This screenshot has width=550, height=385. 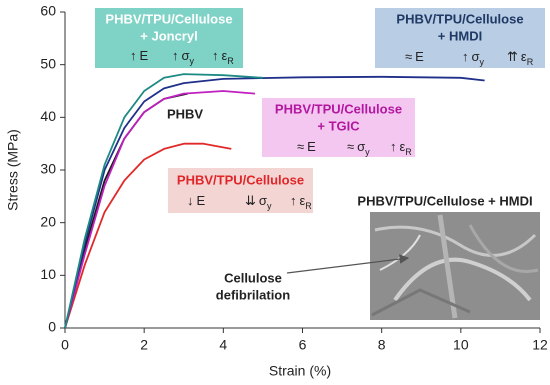 I want to click on annotation-title: + HMDI, so click(x=460, y=35).